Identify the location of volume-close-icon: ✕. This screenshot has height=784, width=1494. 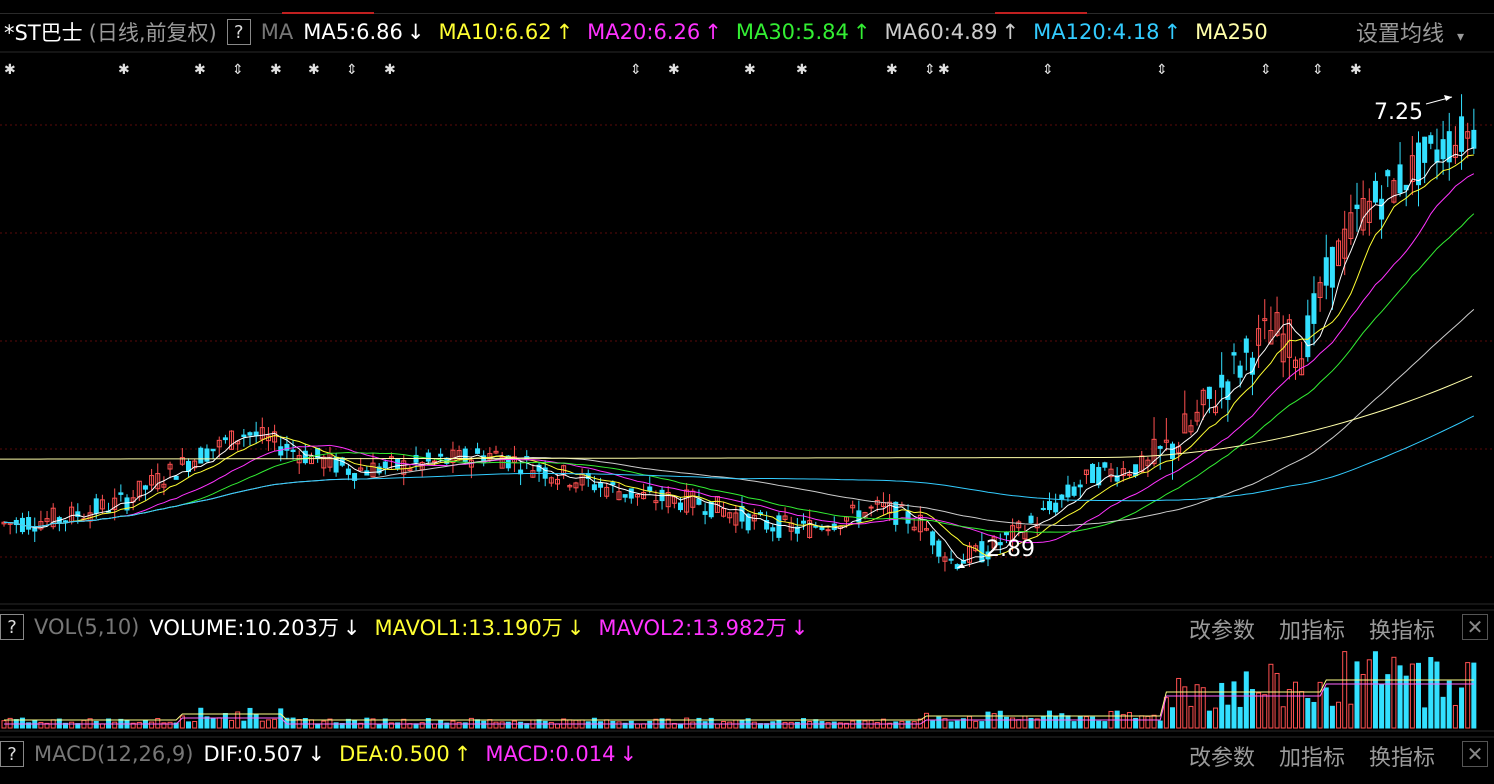
(1475, 627).